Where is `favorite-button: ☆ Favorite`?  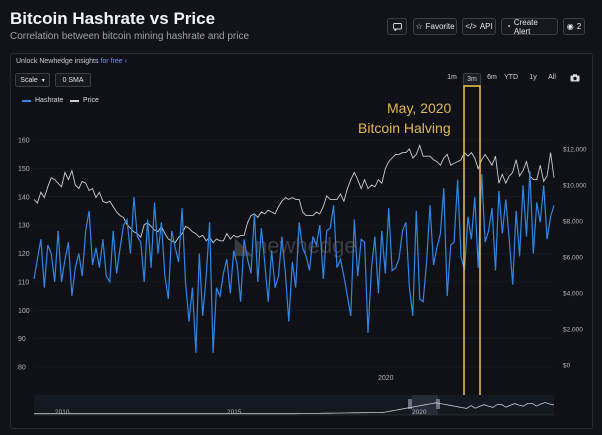 favorite-button: ☆ Favorite is located at coordinates (435, 26).